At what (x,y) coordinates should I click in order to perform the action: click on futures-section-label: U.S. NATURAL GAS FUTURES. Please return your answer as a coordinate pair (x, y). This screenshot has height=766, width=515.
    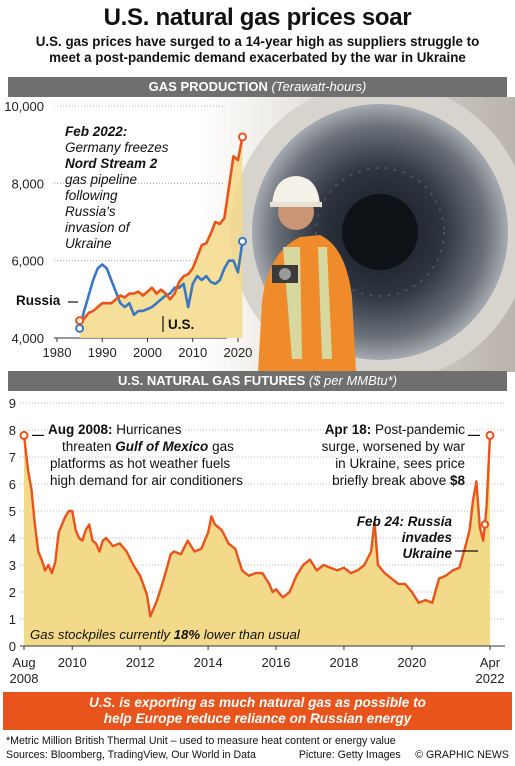
    Looking at the image, I should click on (211, 380).